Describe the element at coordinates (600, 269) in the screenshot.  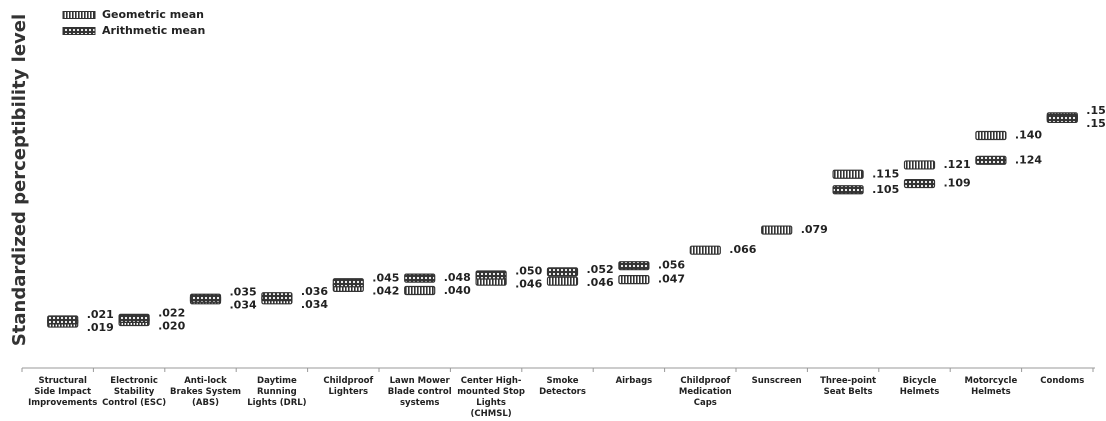
I see `value-label: .052` at that location.